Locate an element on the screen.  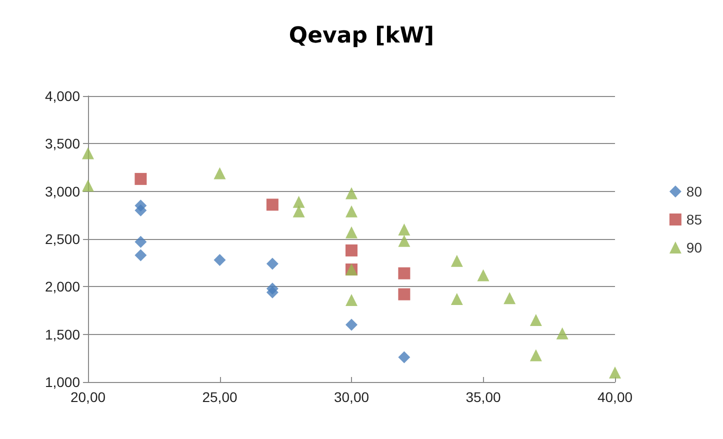
x-tick-label: 30,00 is located at coordinates (352, 397).